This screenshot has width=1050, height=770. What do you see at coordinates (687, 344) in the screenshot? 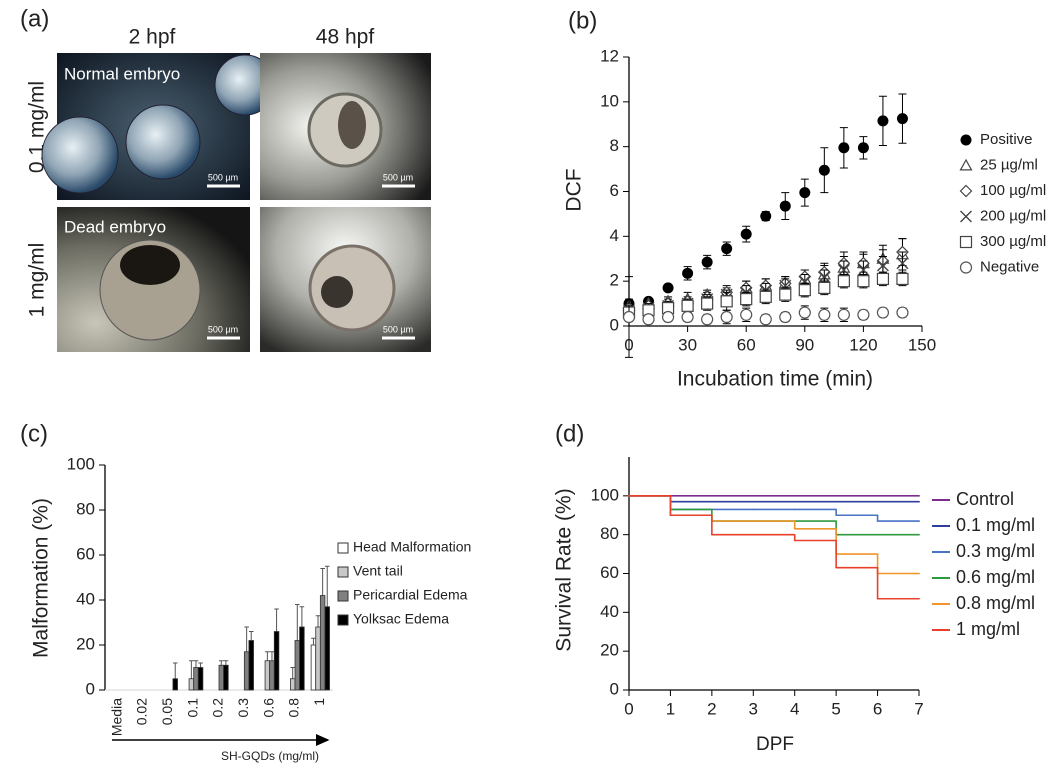
I see `x-tick-label: 30` at bounding box center [687, 344].